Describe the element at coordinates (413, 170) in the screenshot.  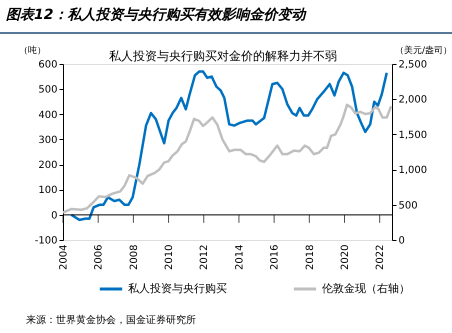
I see `y2-tick-label: 1,000` at that location.